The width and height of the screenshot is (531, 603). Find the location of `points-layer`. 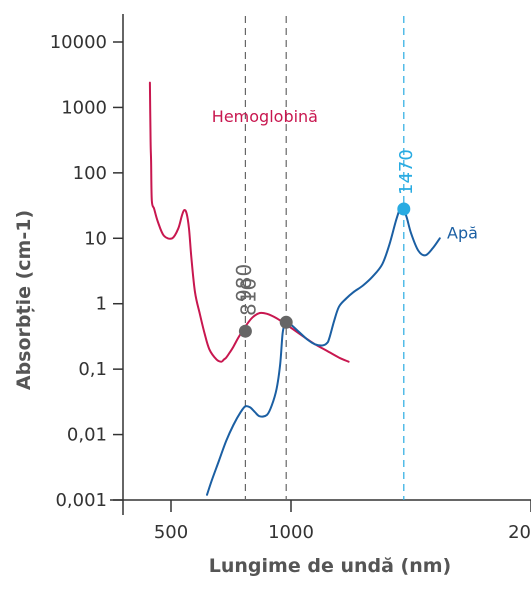

points-layer is located at coordinates (324, 270).